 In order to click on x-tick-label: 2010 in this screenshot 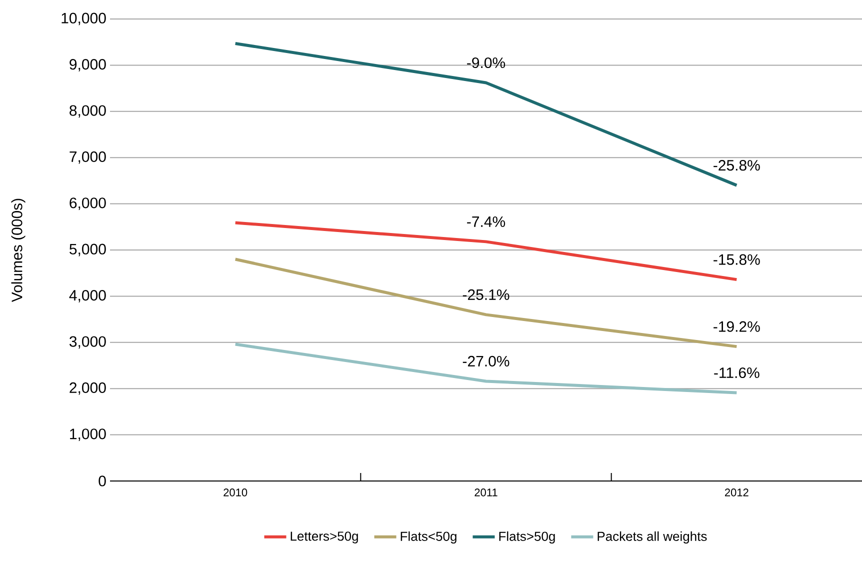, I will do `click(236, 492)`.